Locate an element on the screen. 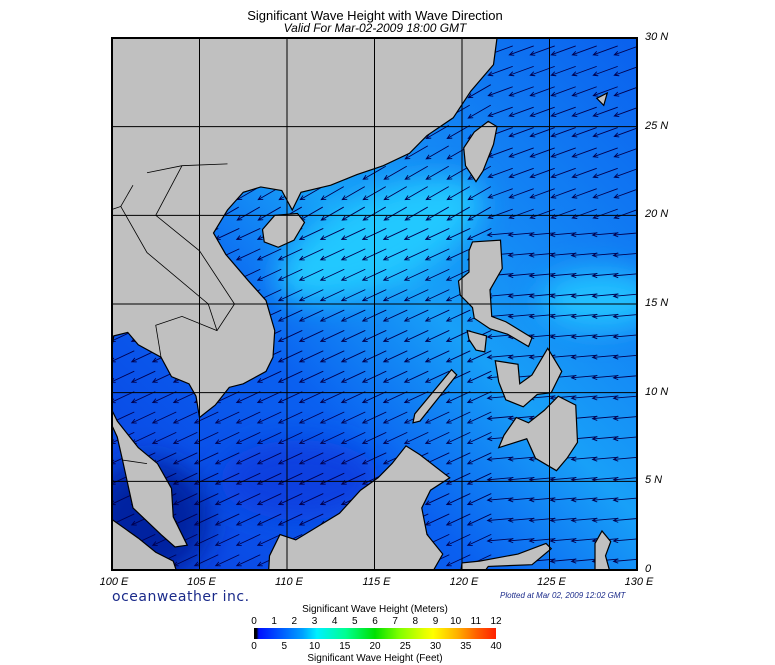 Image resolution: width=775 pixels, height=665 pixels. meters-tick: 9 is located at coordinates (435, 621).